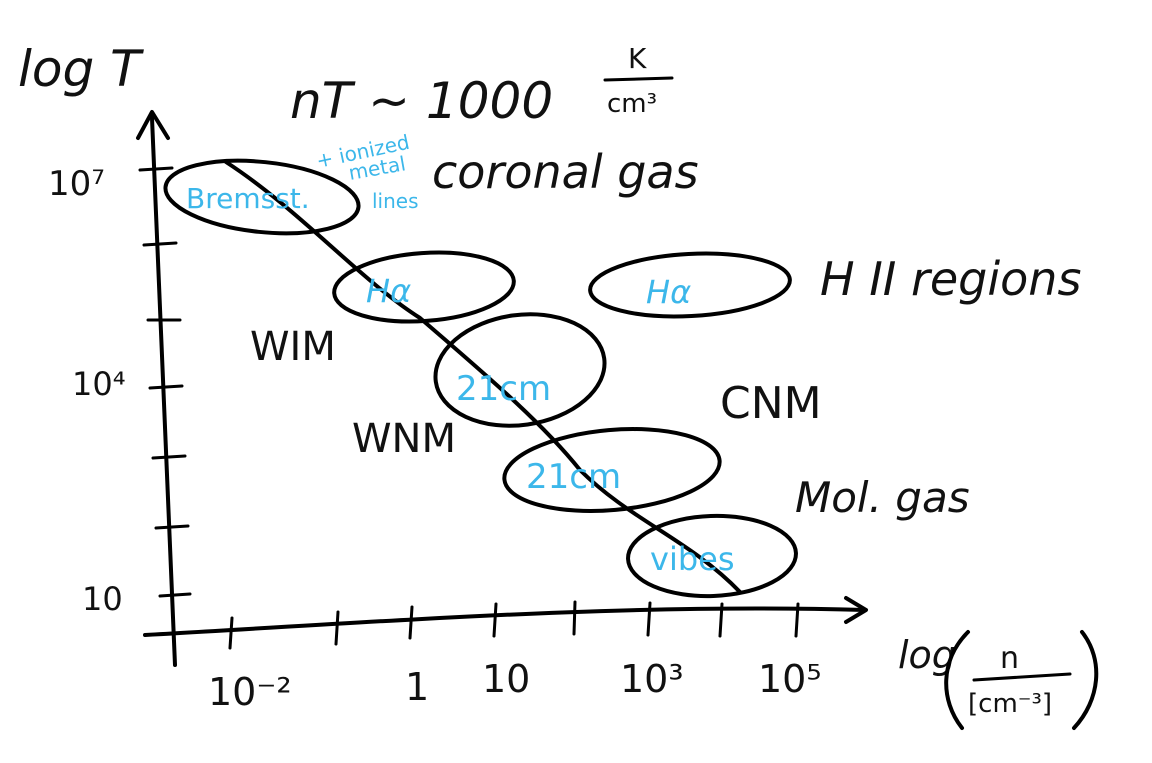  What do you see at coordinates (388, 291) in the screenshot?
I see `tracer-halpha-wim: Hα` at bounding box center [388, 291].